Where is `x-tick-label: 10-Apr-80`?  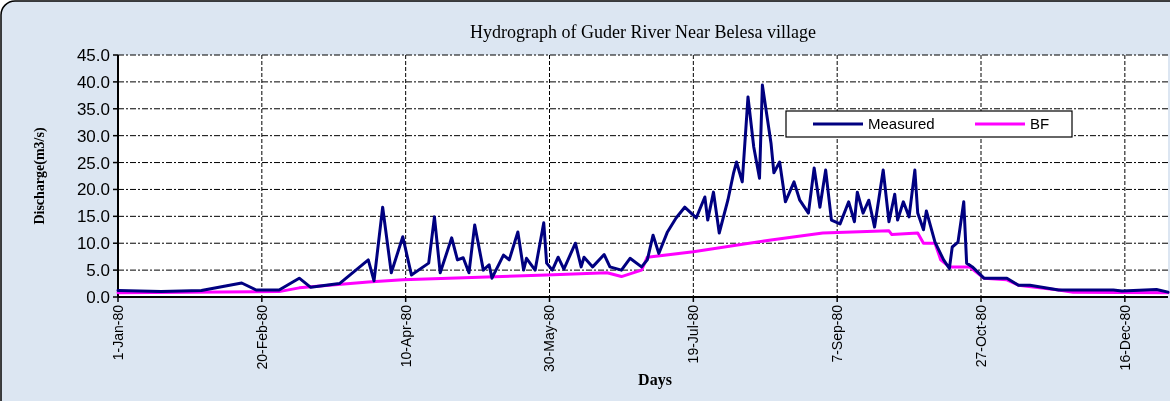
x-tick-label: 10-Apr-80 is located at coordinates (405, 336).